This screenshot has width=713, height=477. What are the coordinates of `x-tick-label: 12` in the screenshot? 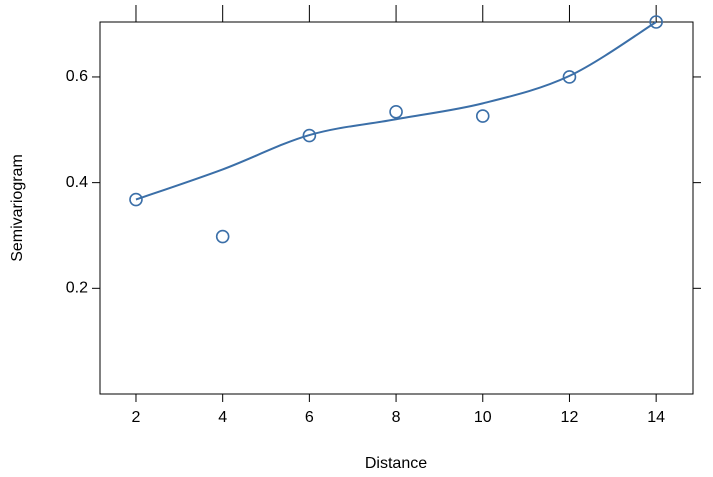 It's located at (570, 417).